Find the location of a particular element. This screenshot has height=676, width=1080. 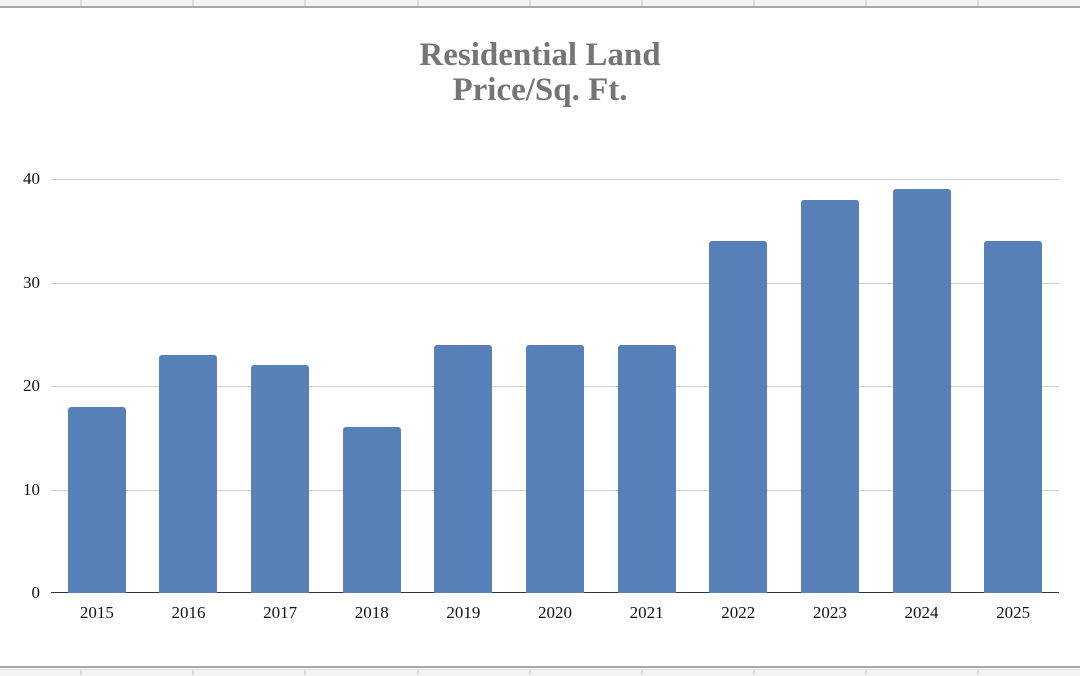

bar-2024 is located at coordinates (921, 391).